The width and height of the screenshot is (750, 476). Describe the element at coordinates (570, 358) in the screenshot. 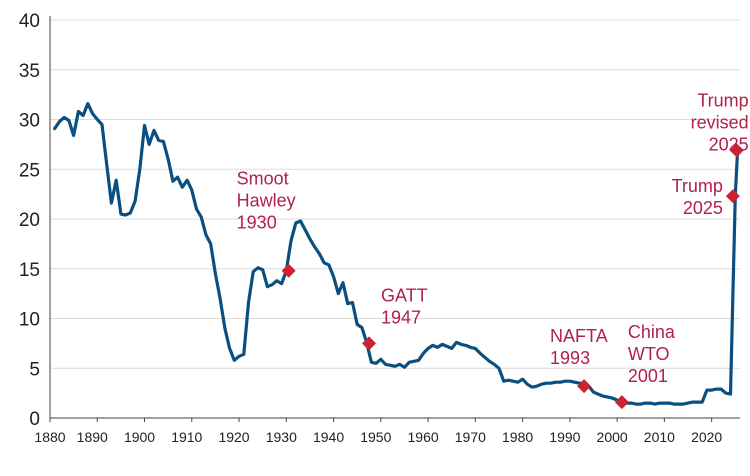

I see `annotation-label: 1993` at that location.